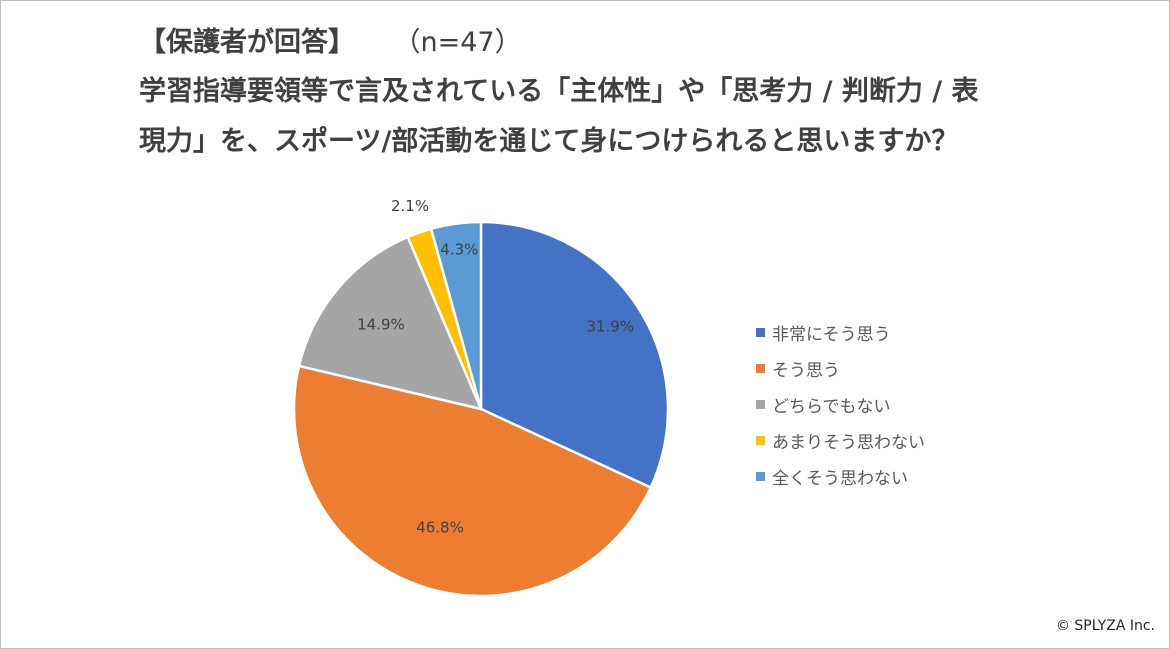 Image resolution: width=1170 pixels, height=649 pixels. I want to click on legend-label: どちらでもない, so click(831, 406).